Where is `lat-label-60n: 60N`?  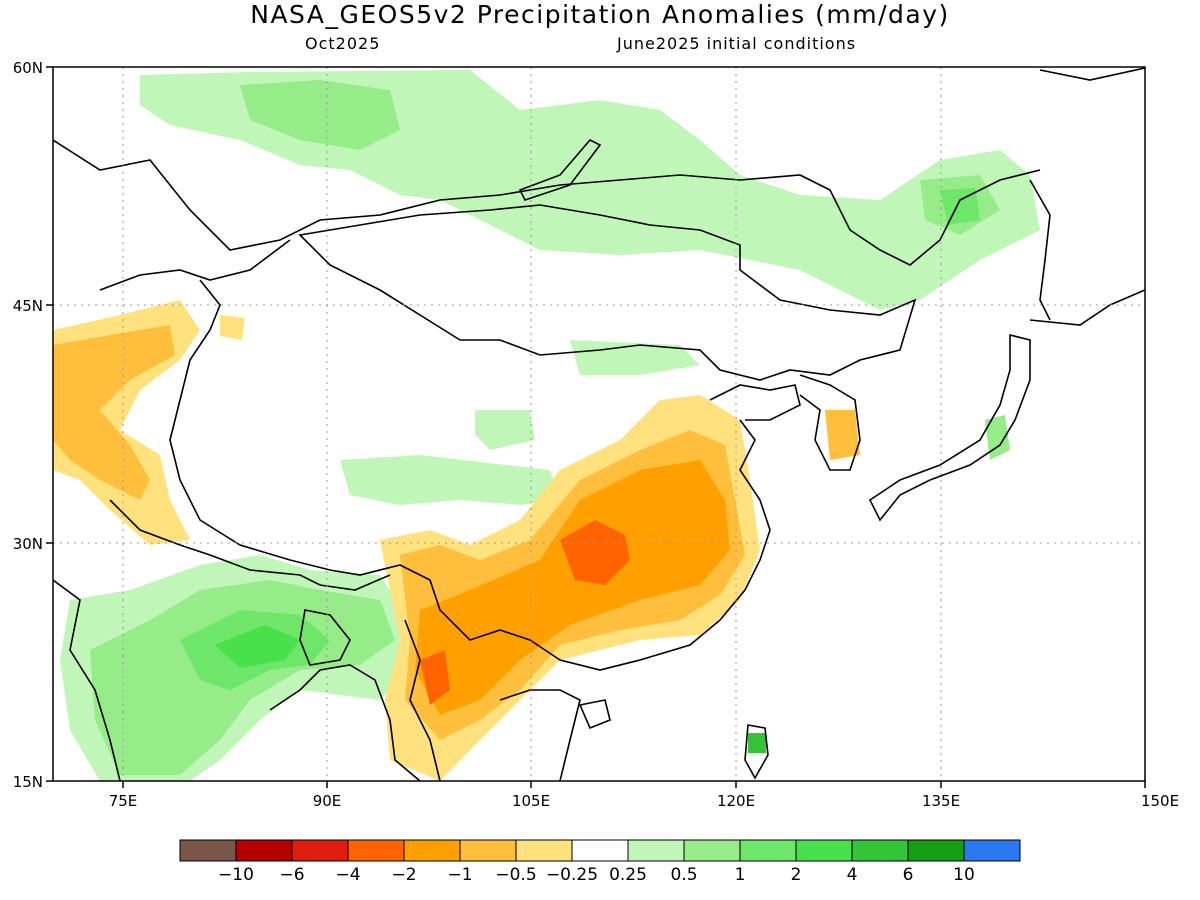 lat-label-60n: 60N is located at coordinates (28, 68).